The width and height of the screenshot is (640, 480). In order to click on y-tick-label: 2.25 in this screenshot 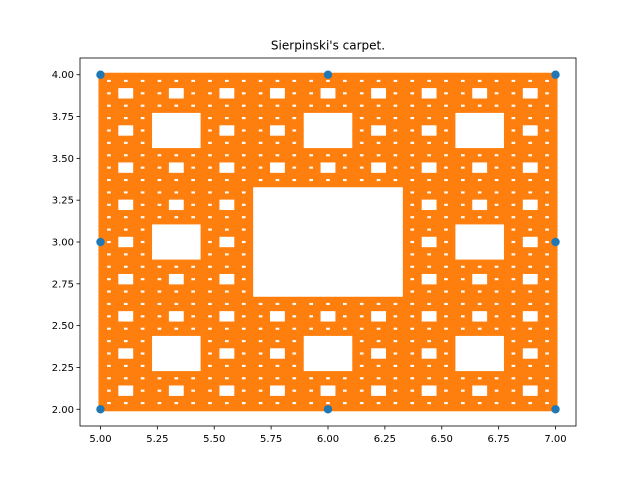, I will do `click(63, 368)`.